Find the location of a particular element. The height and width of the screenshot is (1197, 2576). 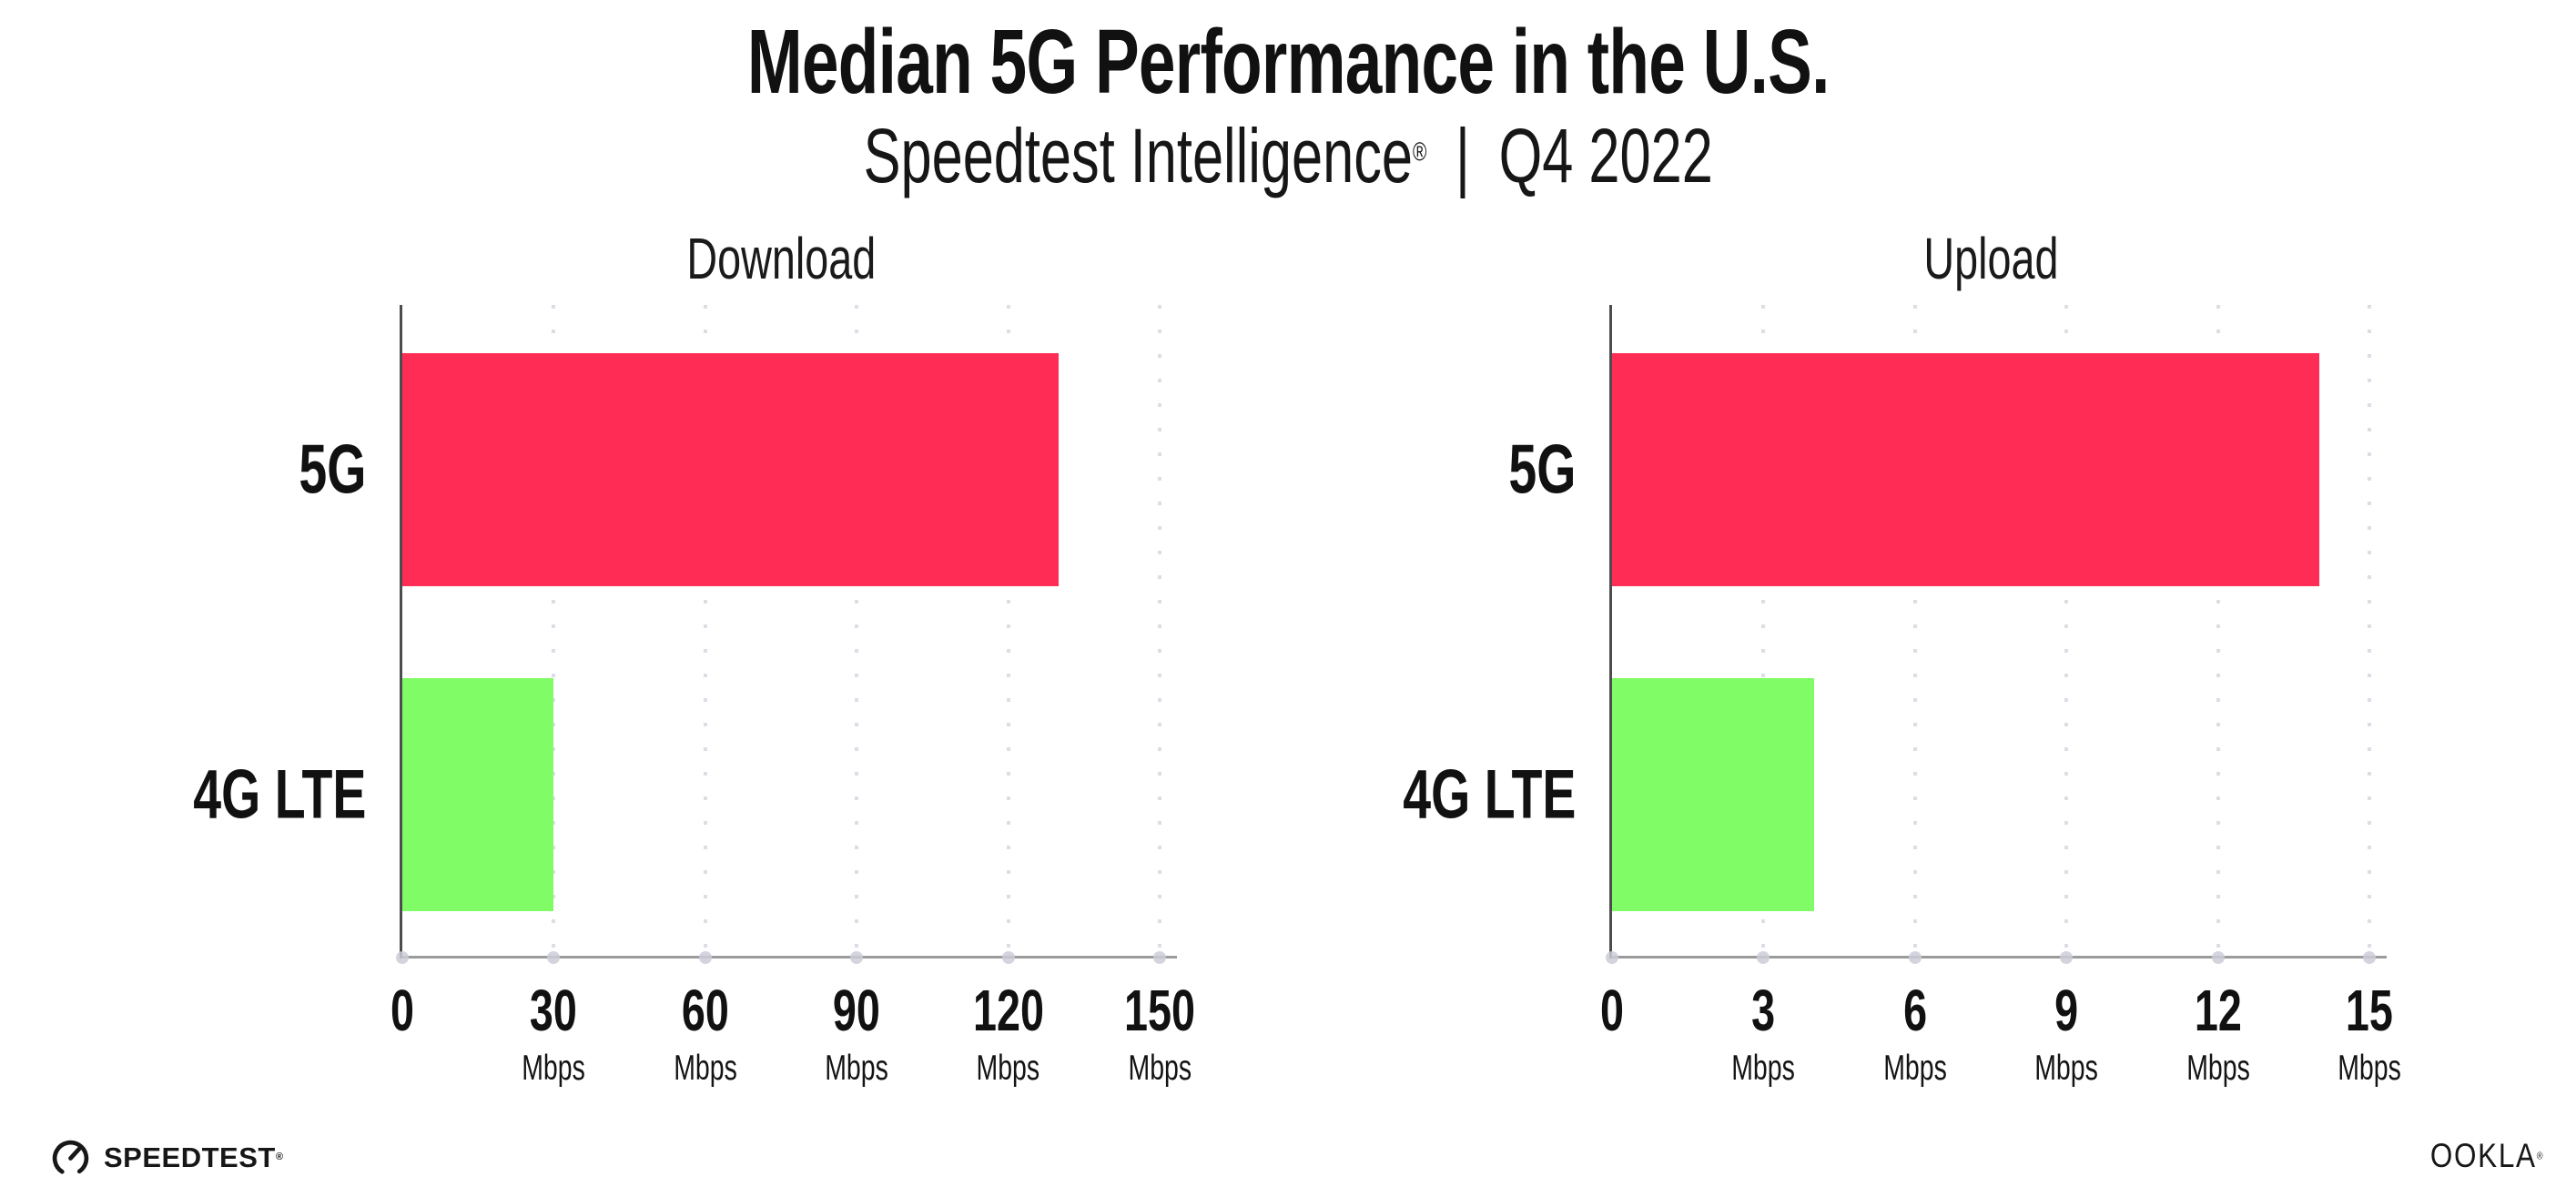

figure-subtitle: Speedtest Intelligence® | Q4 2022 is located at coordinates (1288, 156).